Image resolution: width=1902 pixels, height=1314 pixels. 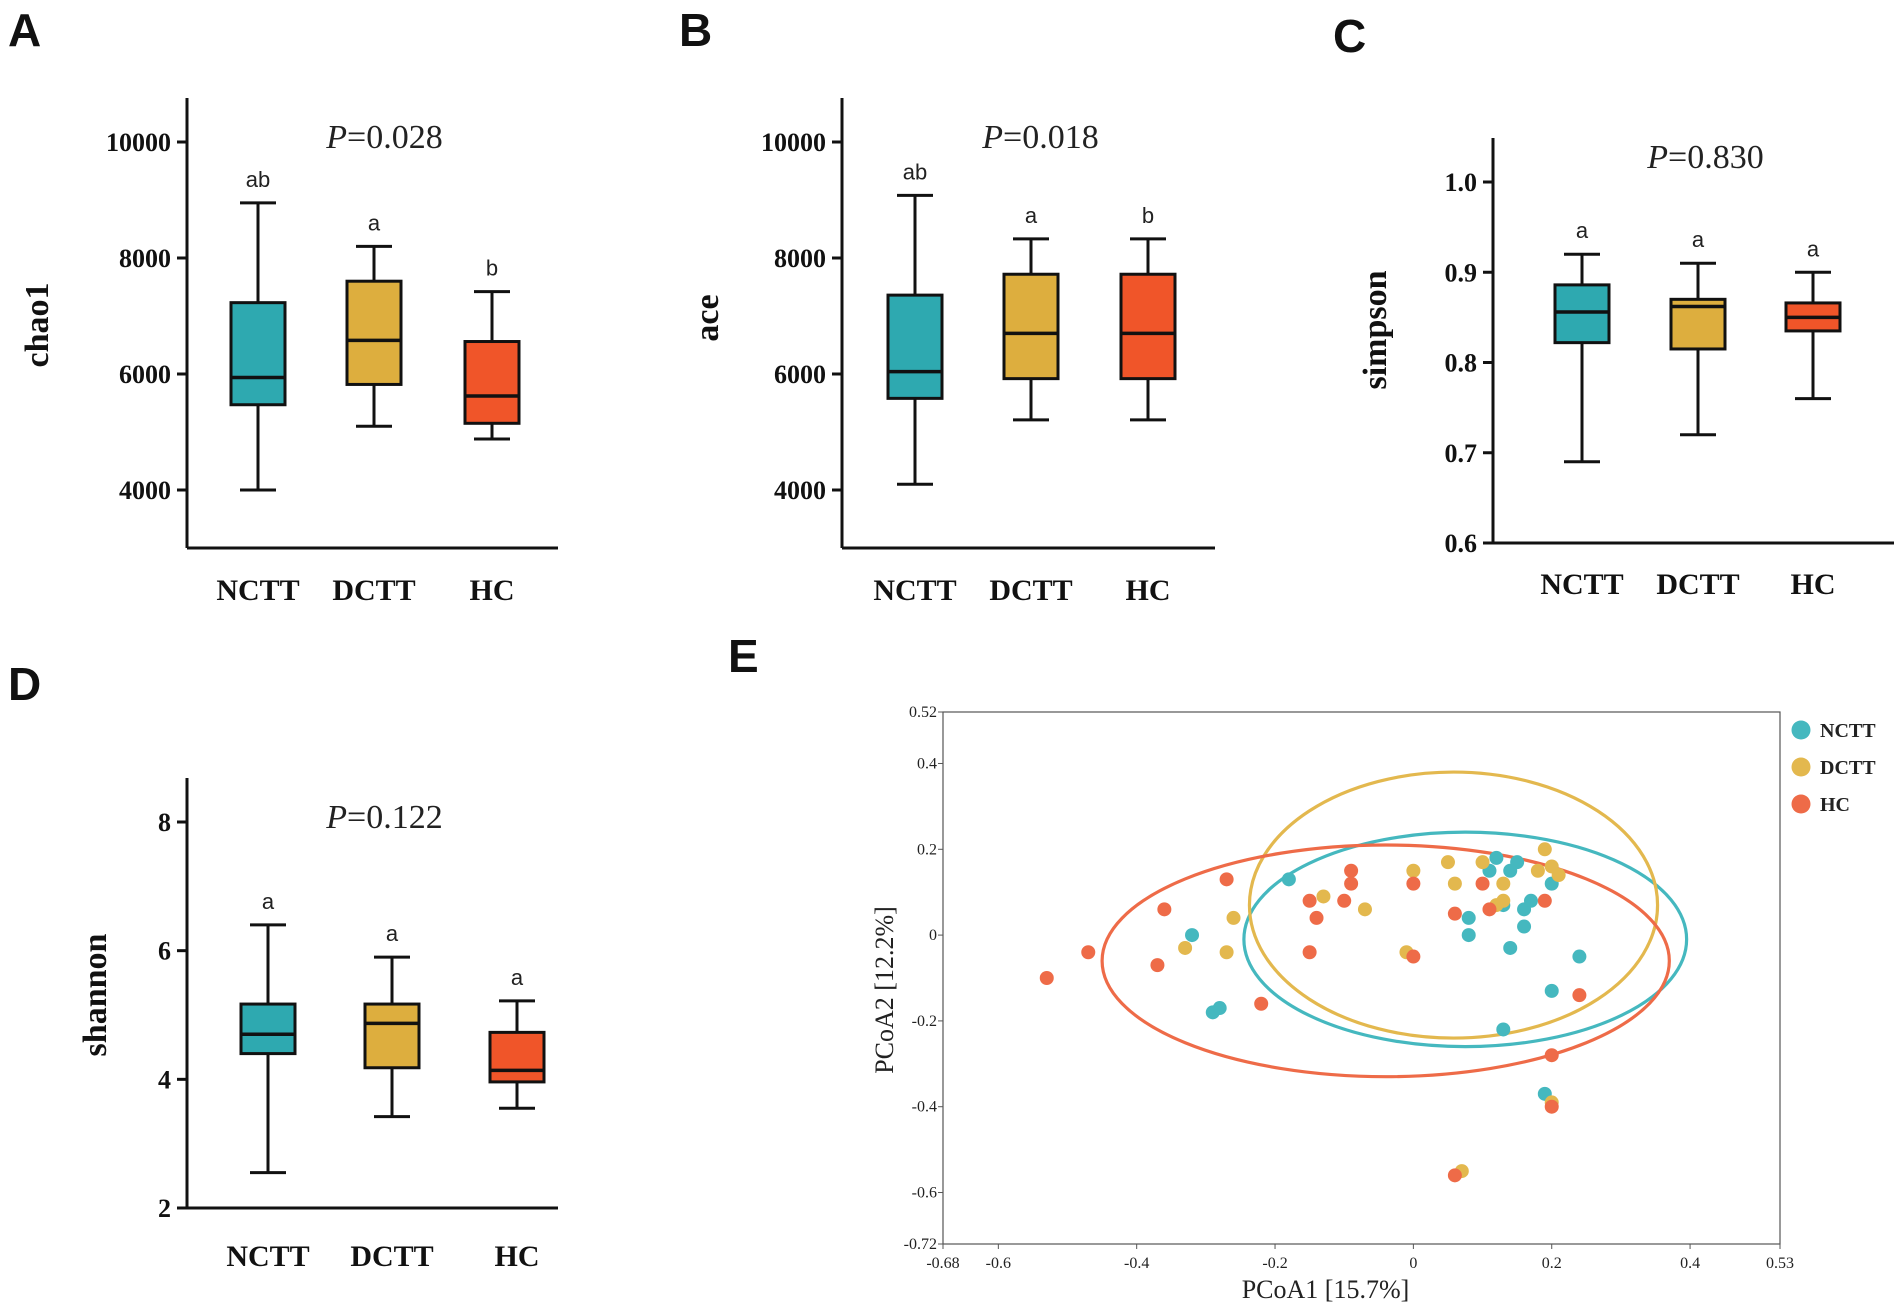 What do you see at coordinates (1413, 1263) in the screenshot?
I see `x-tick-label: 0` at bounding box center [1413, 1263].